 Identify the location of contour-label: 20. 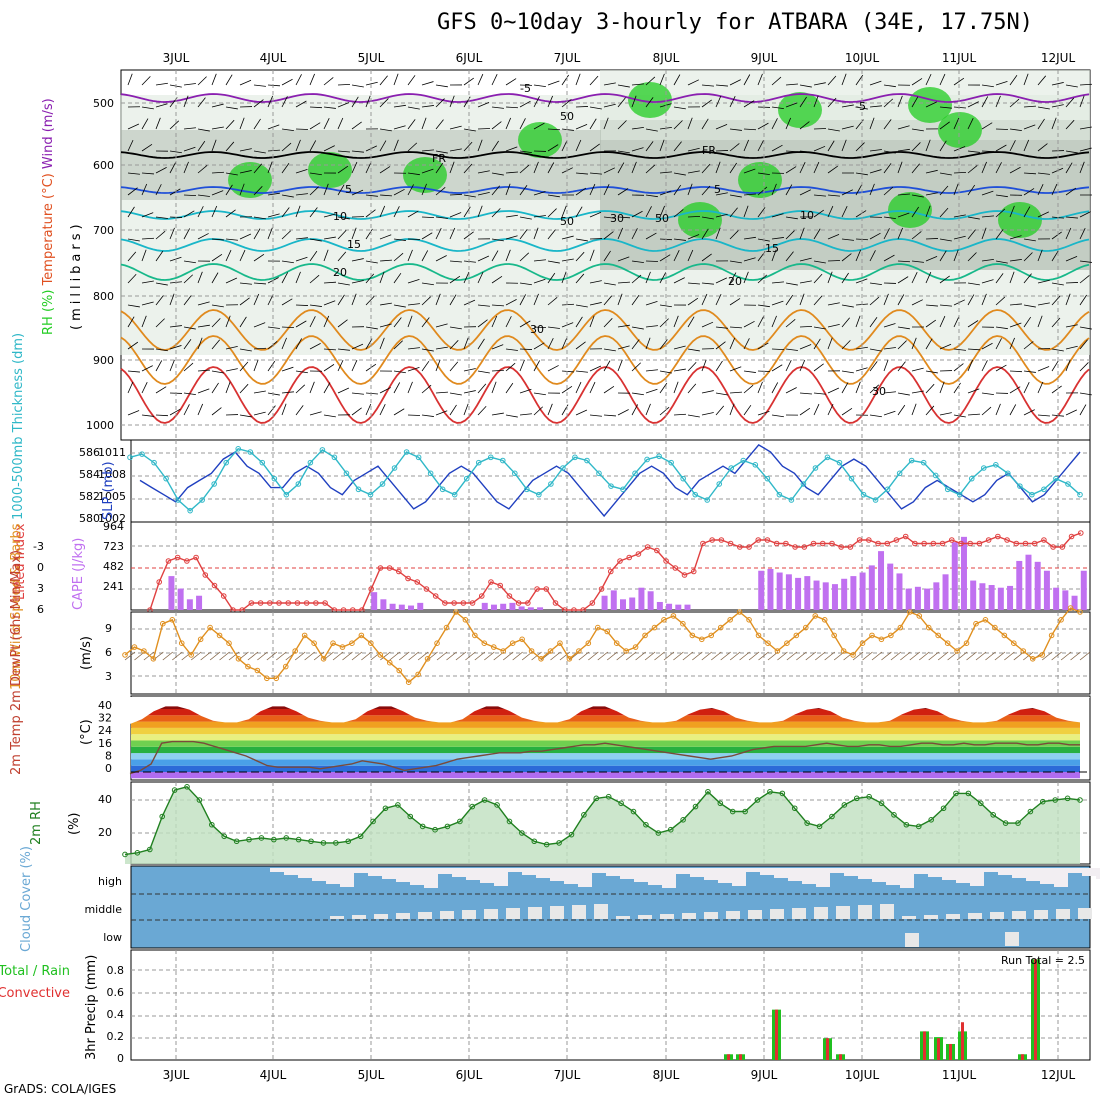
(735, 281).